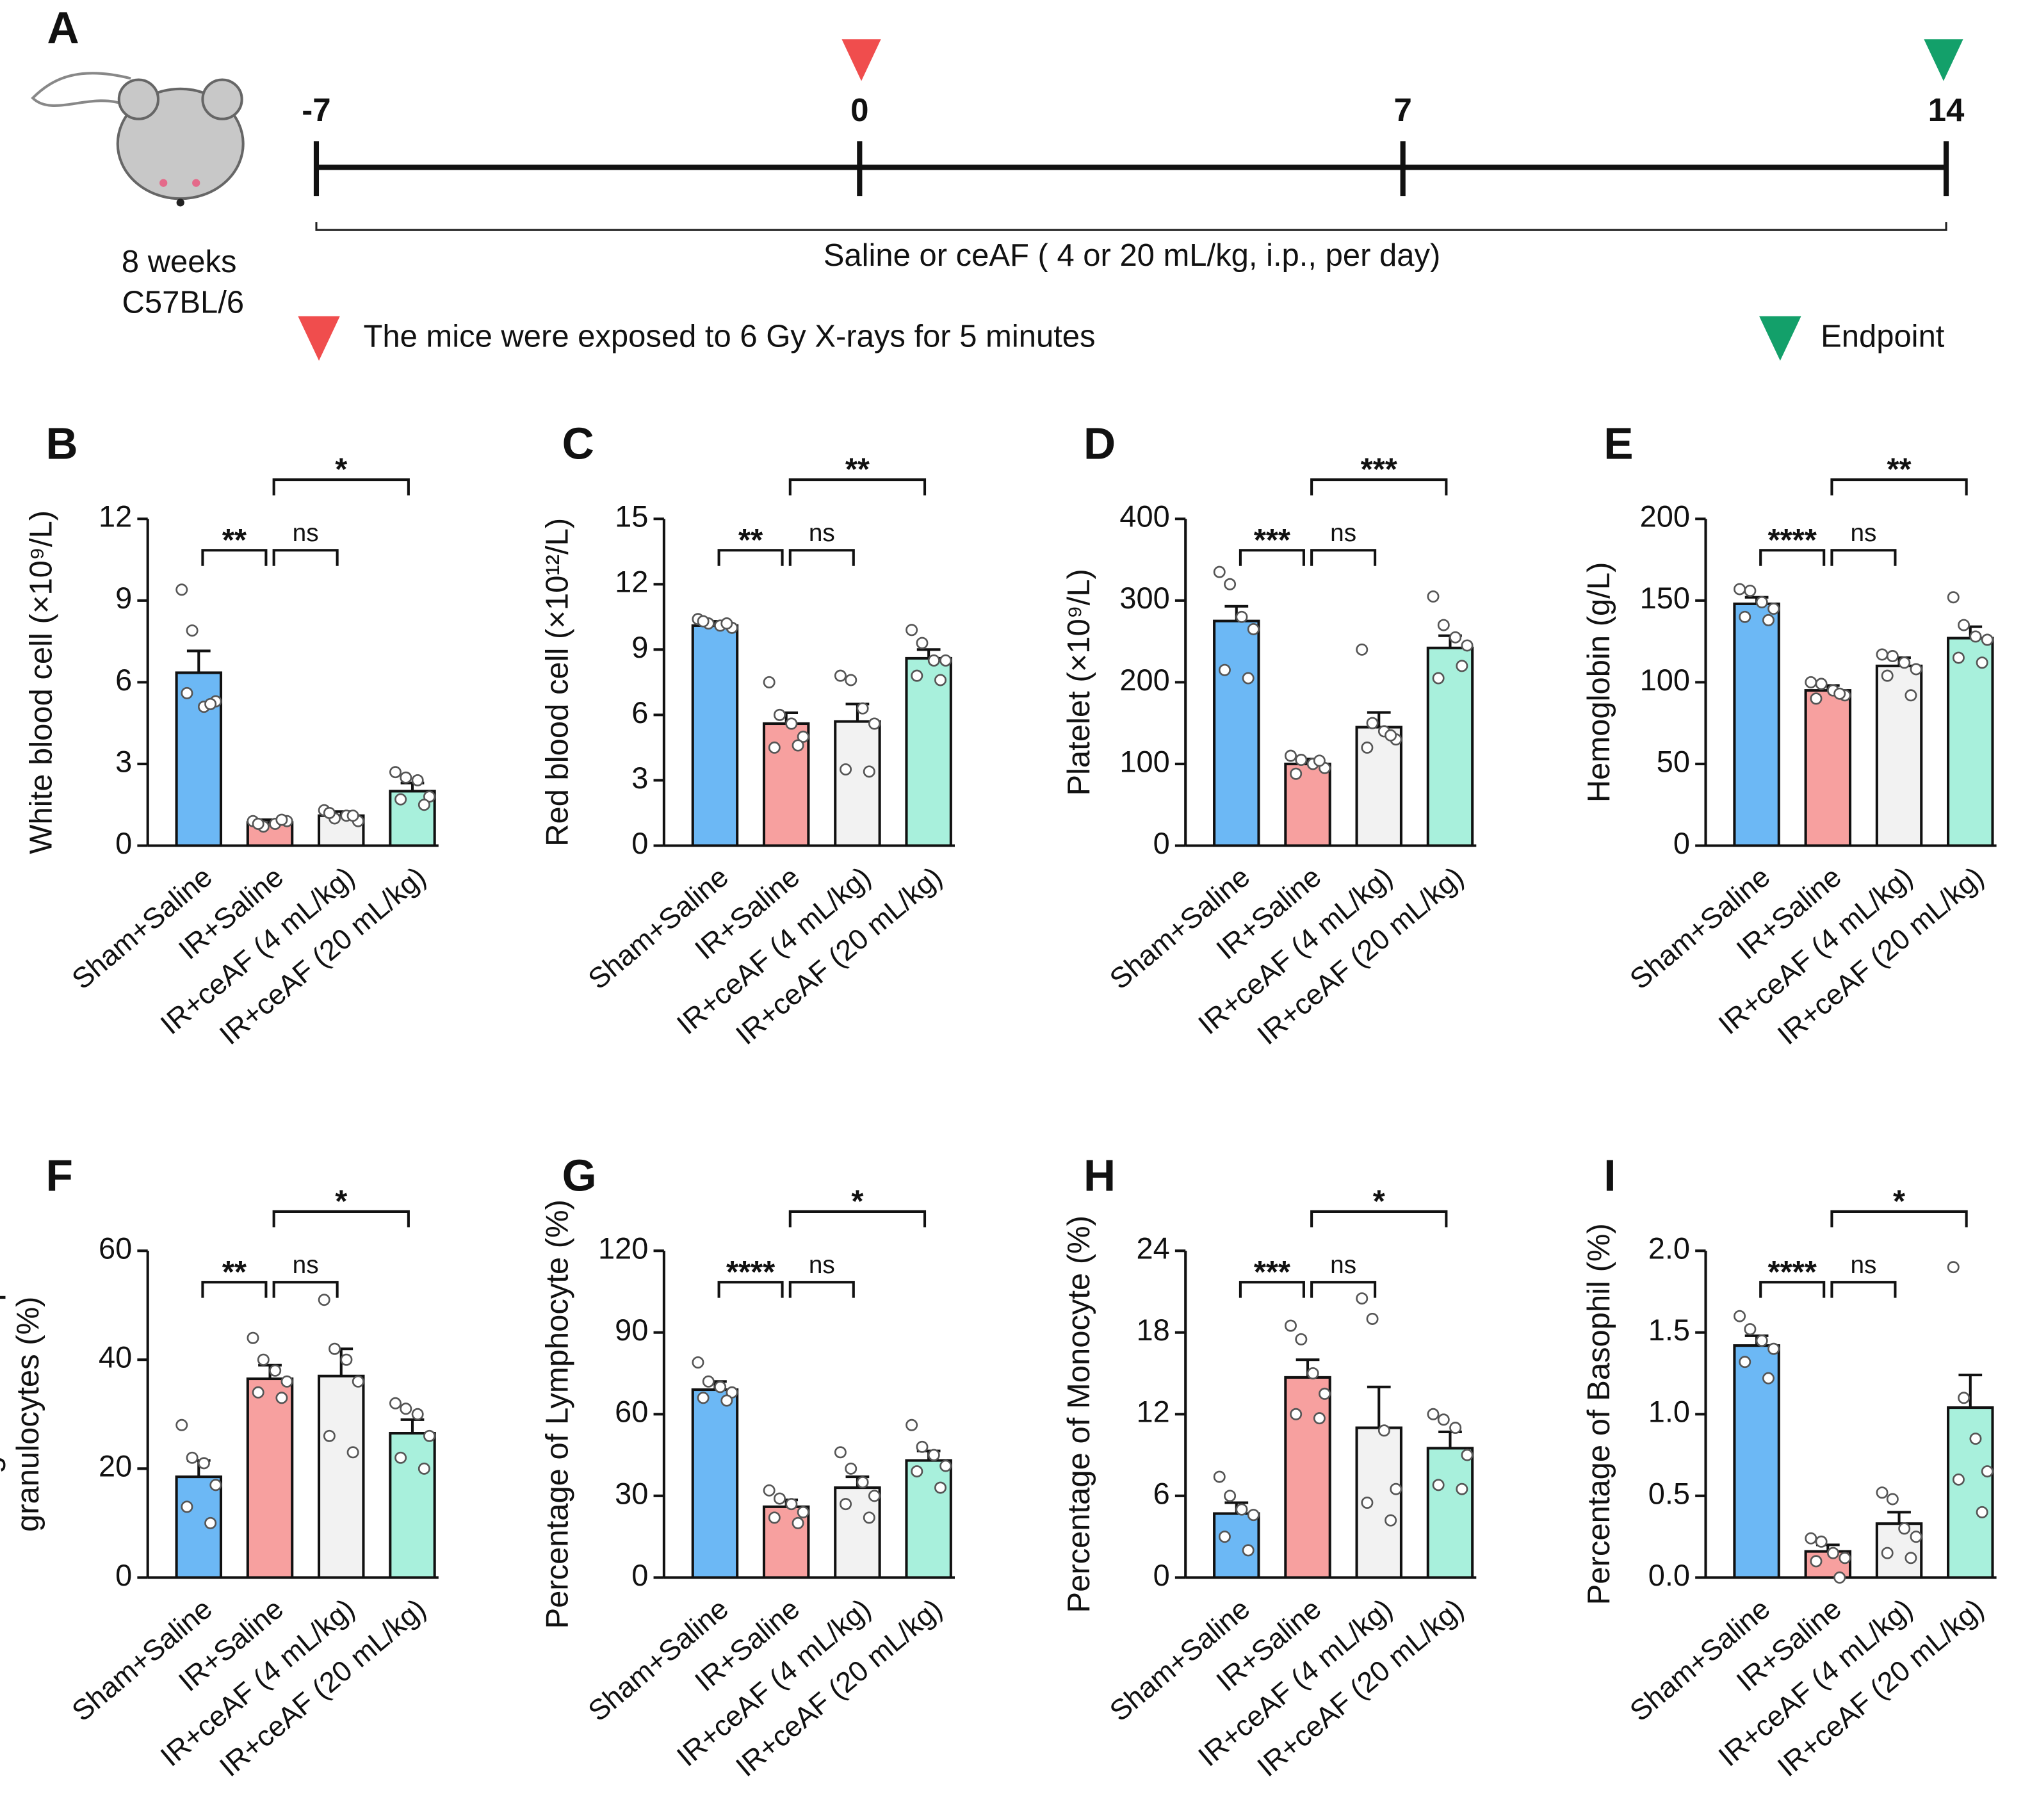 The image size is (2039, 1820). I want to click on y-tick-label: 200, so click(1144, 680).